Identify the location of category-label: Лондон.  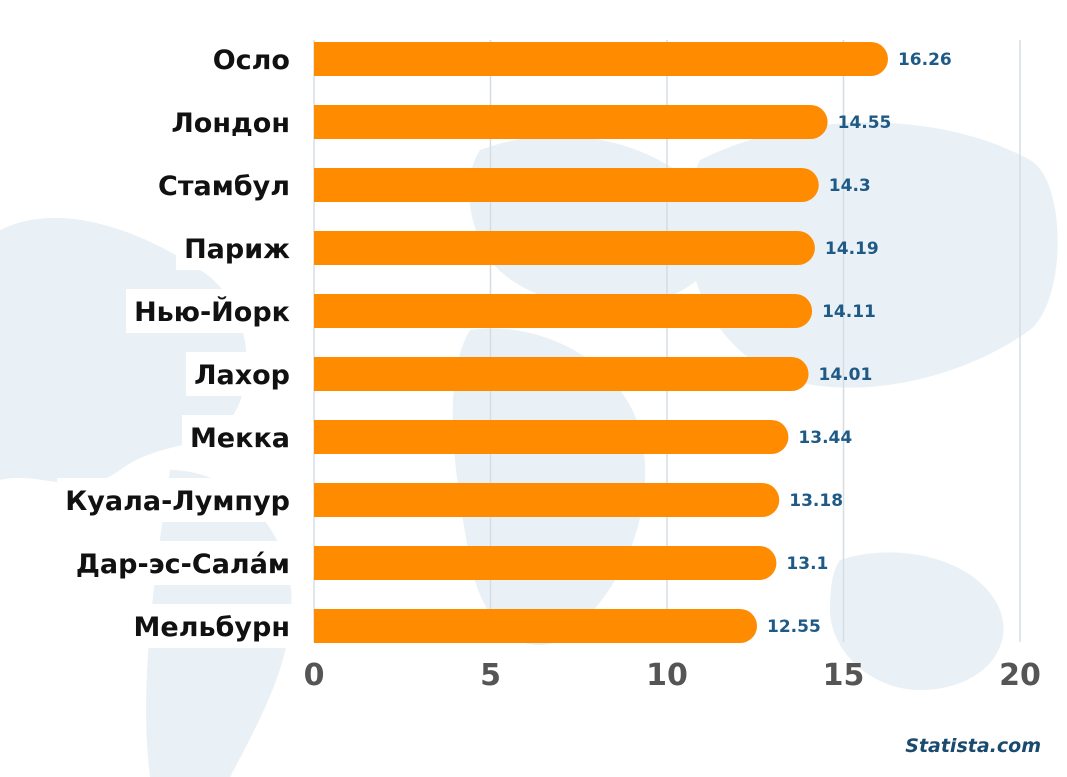
(230, 123).